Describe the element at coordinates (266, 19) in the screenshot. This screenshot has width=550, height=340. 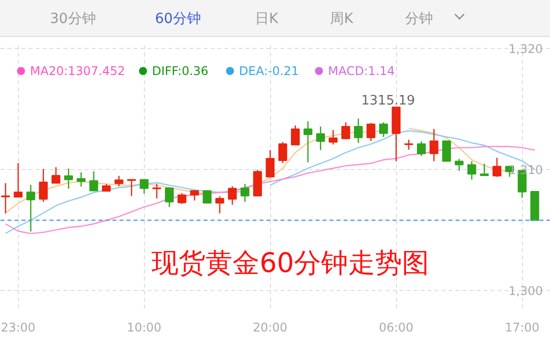
I see `text: 日K` at that location.